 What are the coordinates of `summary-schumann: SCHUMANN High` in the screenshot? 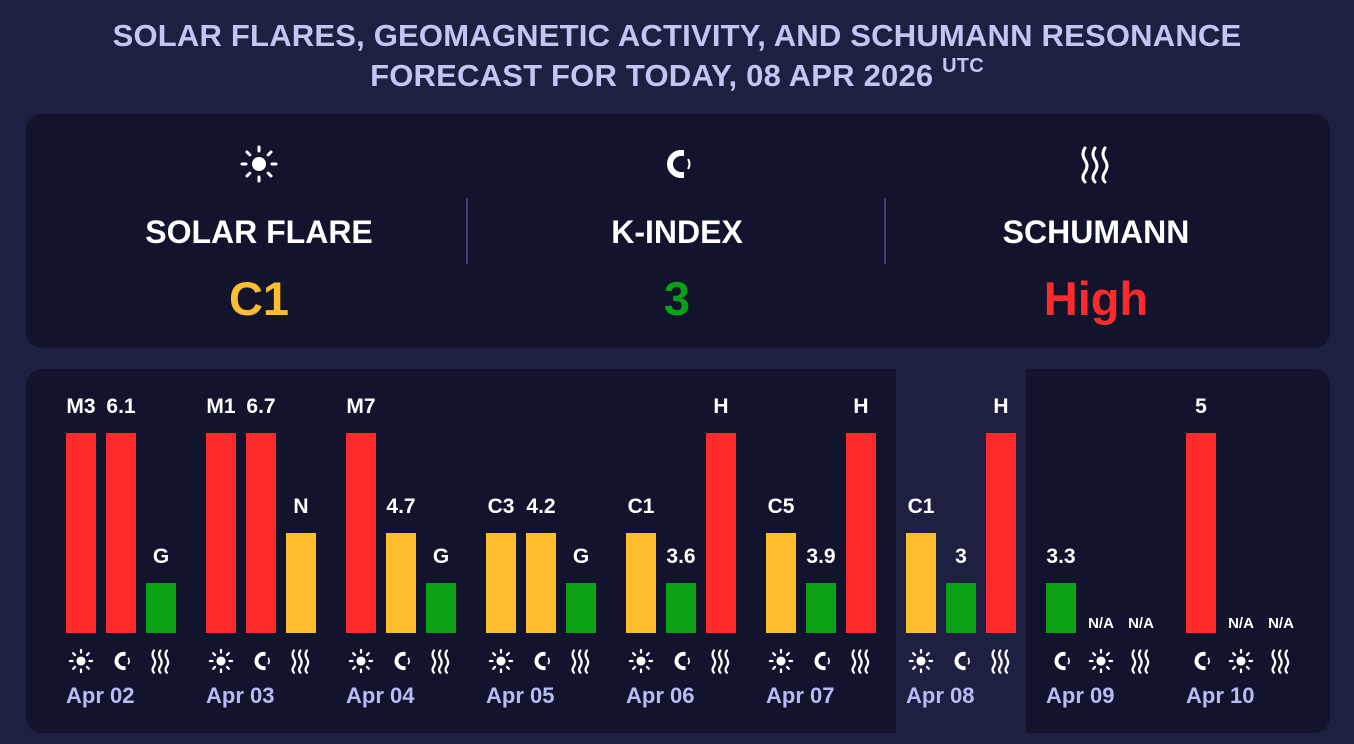 It's located at (1096, 231).